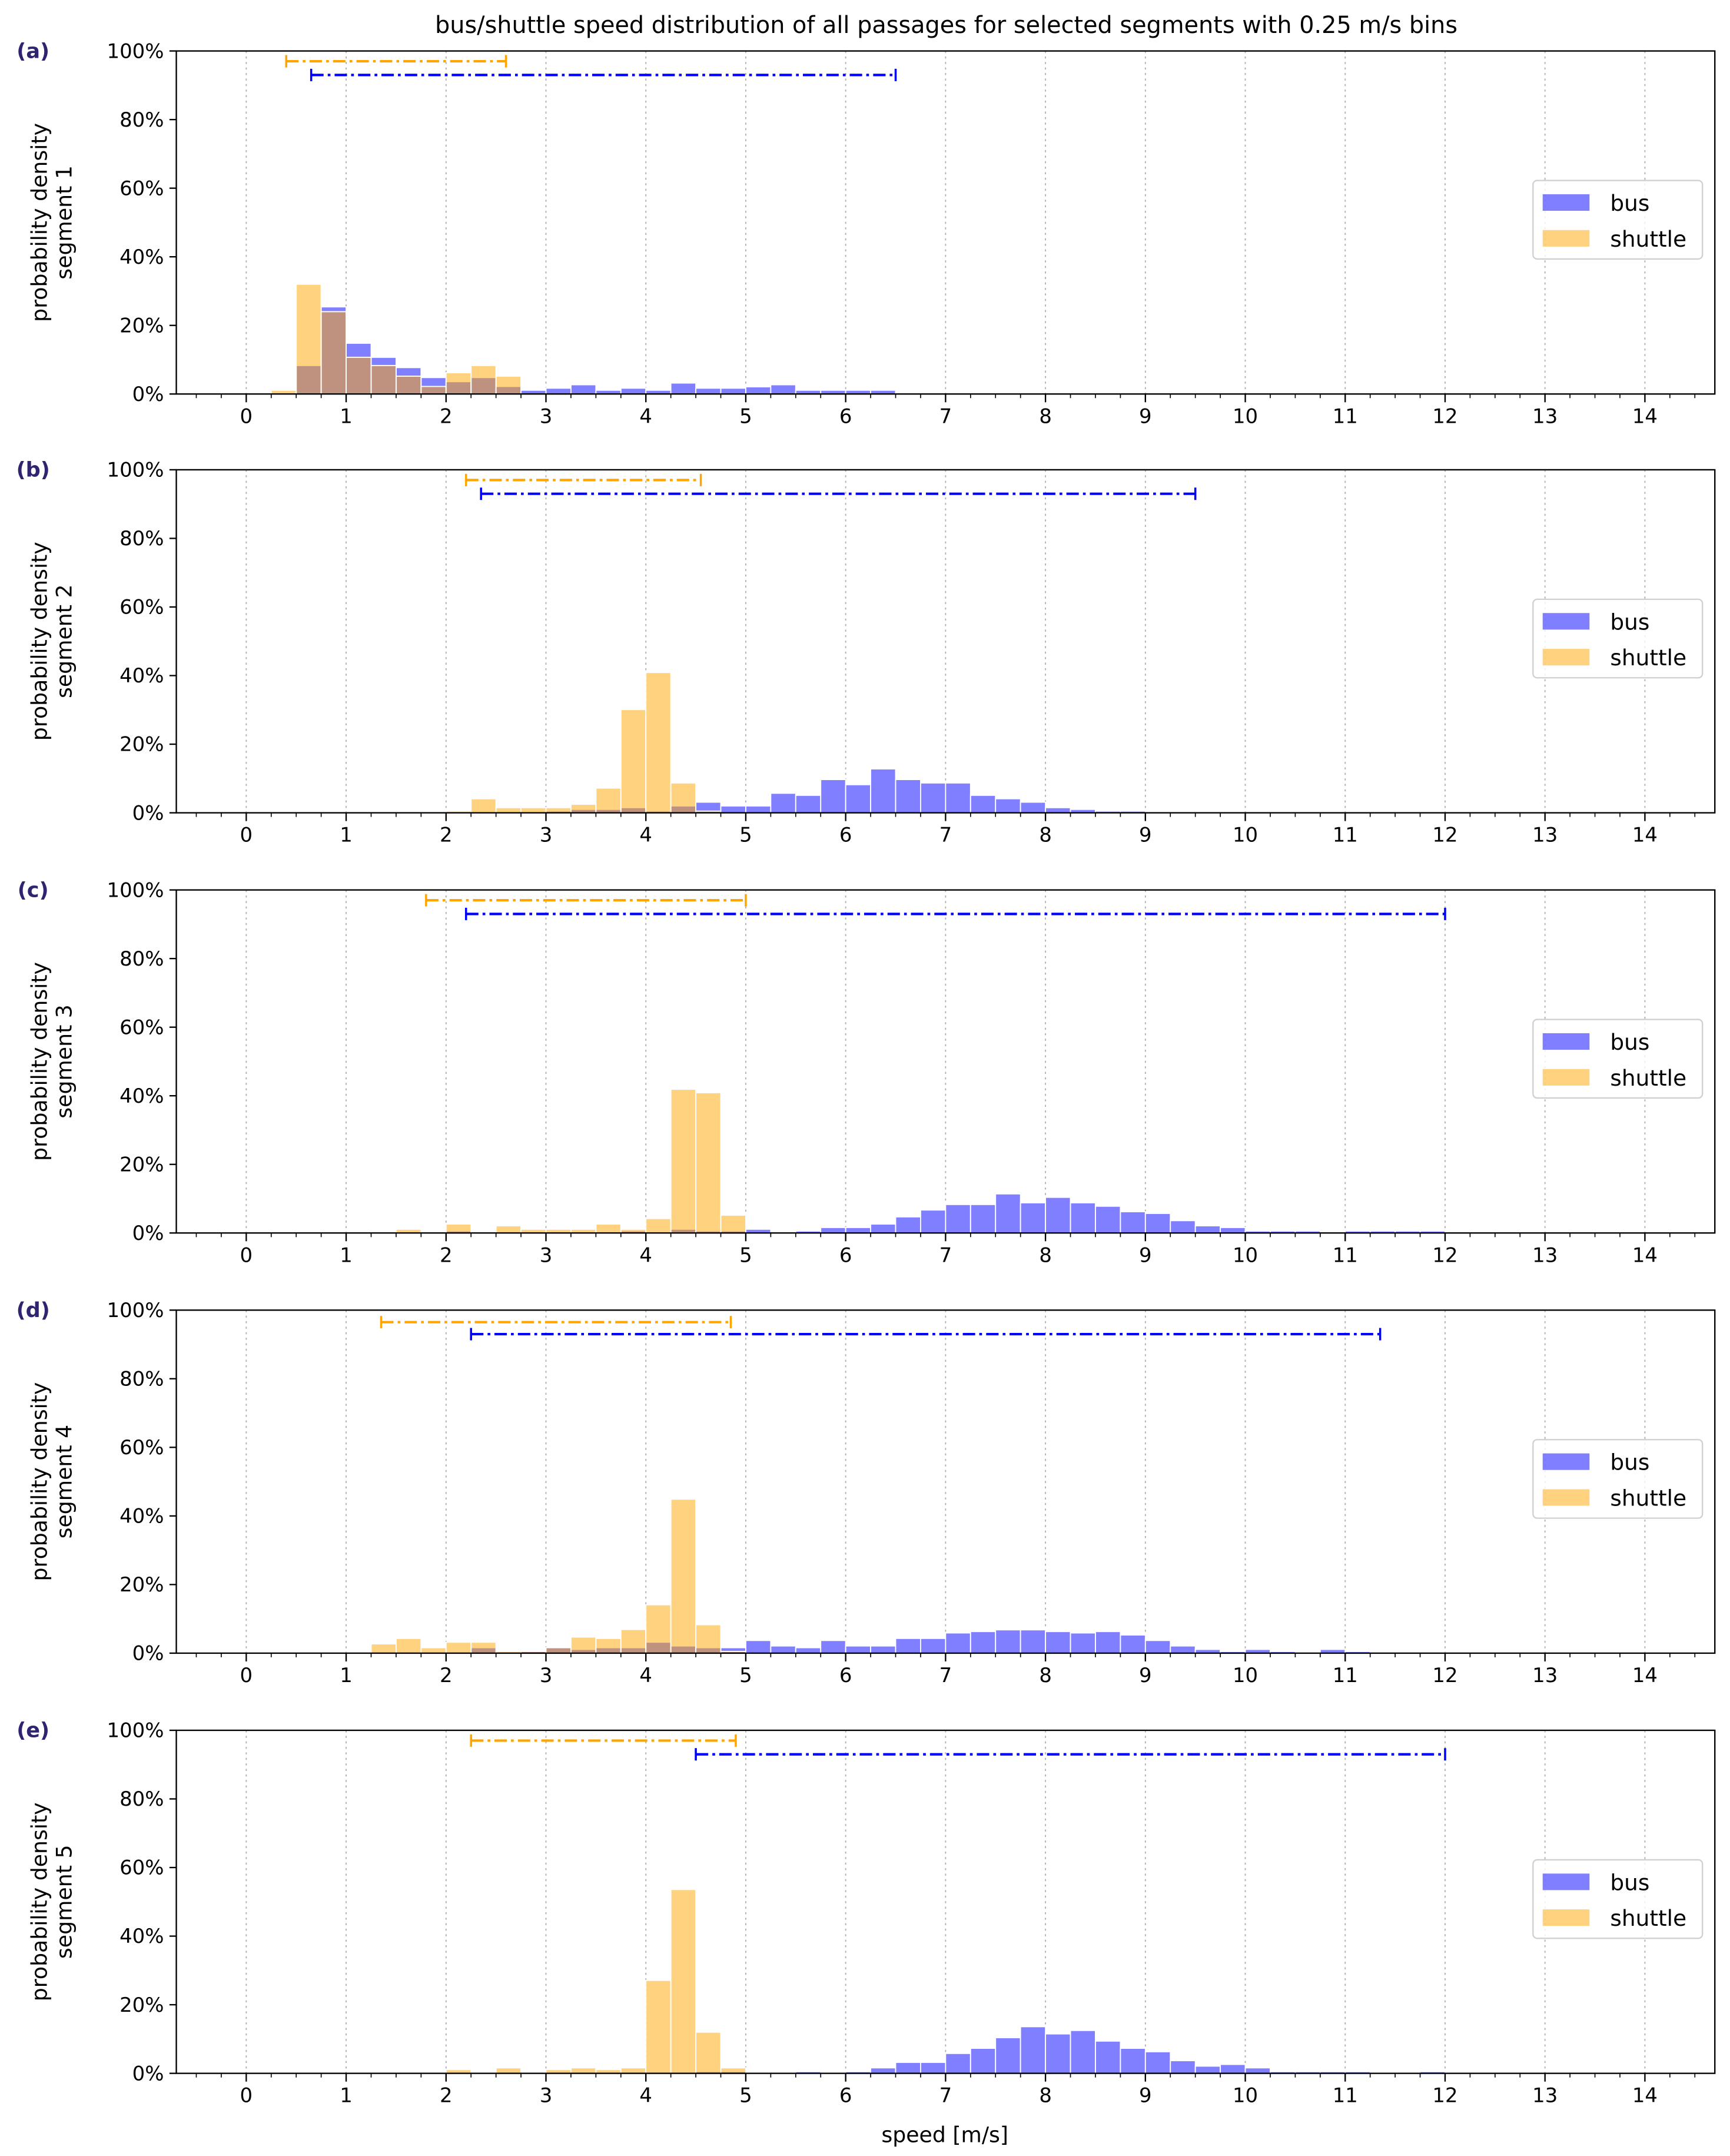  Describe the element at coordinates (546, 1675) in the screenshot. I see `x-tick-label: 3` at that location.